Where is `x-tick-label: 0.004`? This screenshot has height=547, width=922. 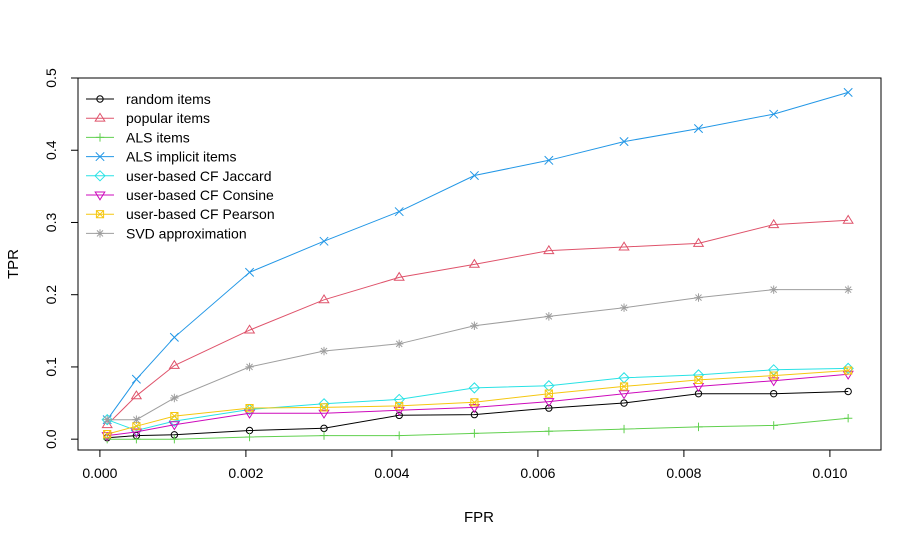 x-tick-label: 0.004 is located at coordinates (391, 473).